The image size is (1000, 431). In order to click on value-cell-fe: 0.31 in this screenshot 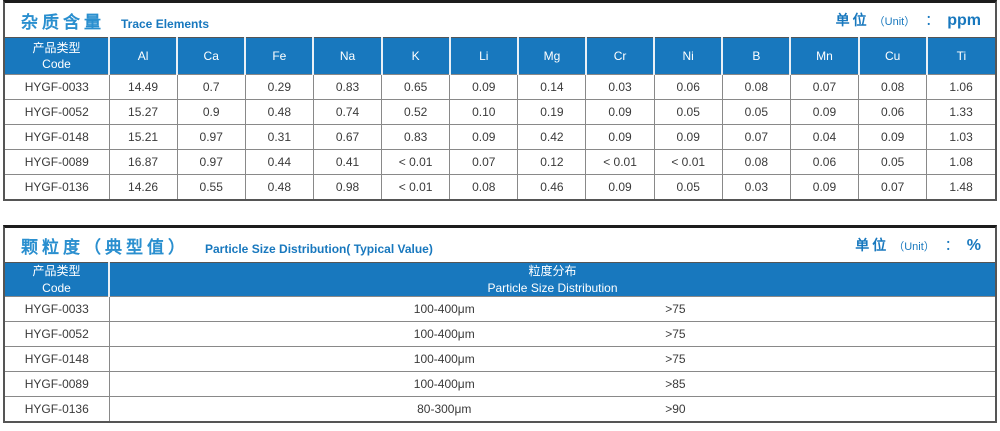, I will do `click(279, 137)`.